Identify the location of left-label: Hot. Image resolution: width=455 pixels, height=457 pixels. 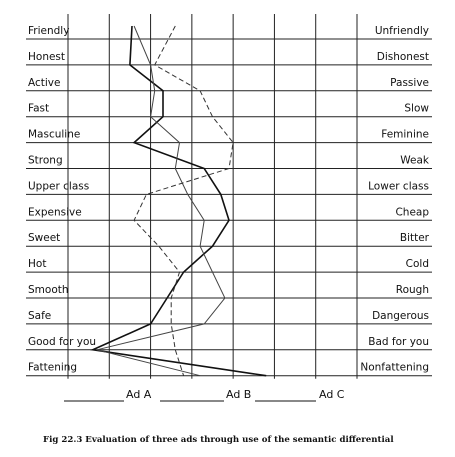
(37, 264).